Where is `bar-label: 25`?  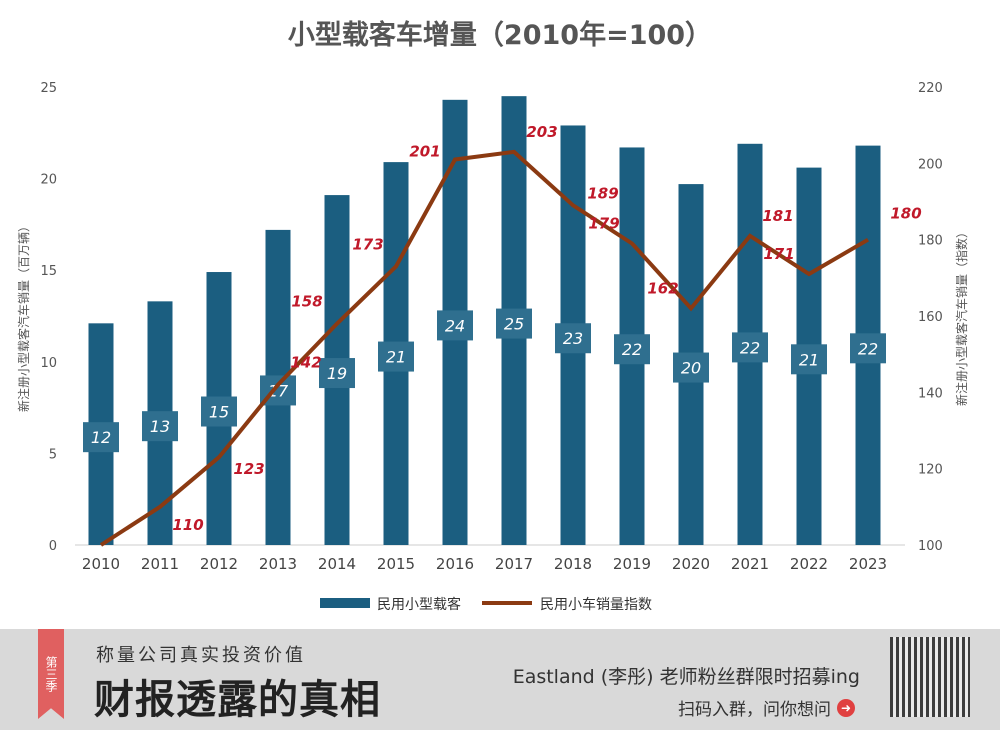
bar-label: 25 is located at coordinates (514, 324).